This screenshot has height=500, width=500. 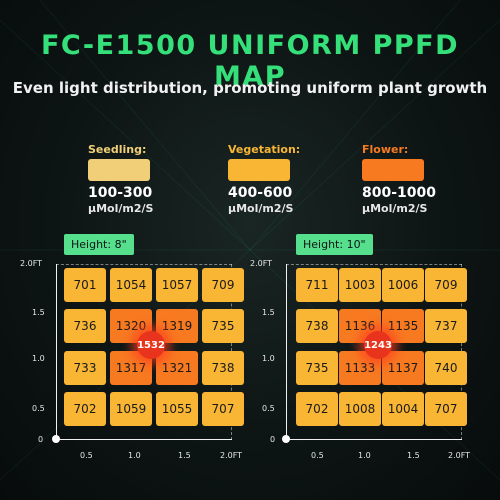 I want to click on legend-flower: Flower: 800-1000 μMol/m2/S, so click(x=422, y=179).